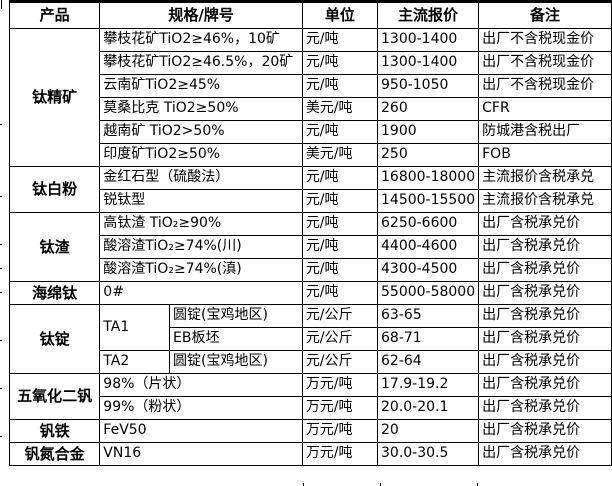 This screenshot has width=612, height=486. Describe the element at coordinates (201, 132) in the screenshot. I see `spec-cell: 越南矿 TiO2>50%` at that location.